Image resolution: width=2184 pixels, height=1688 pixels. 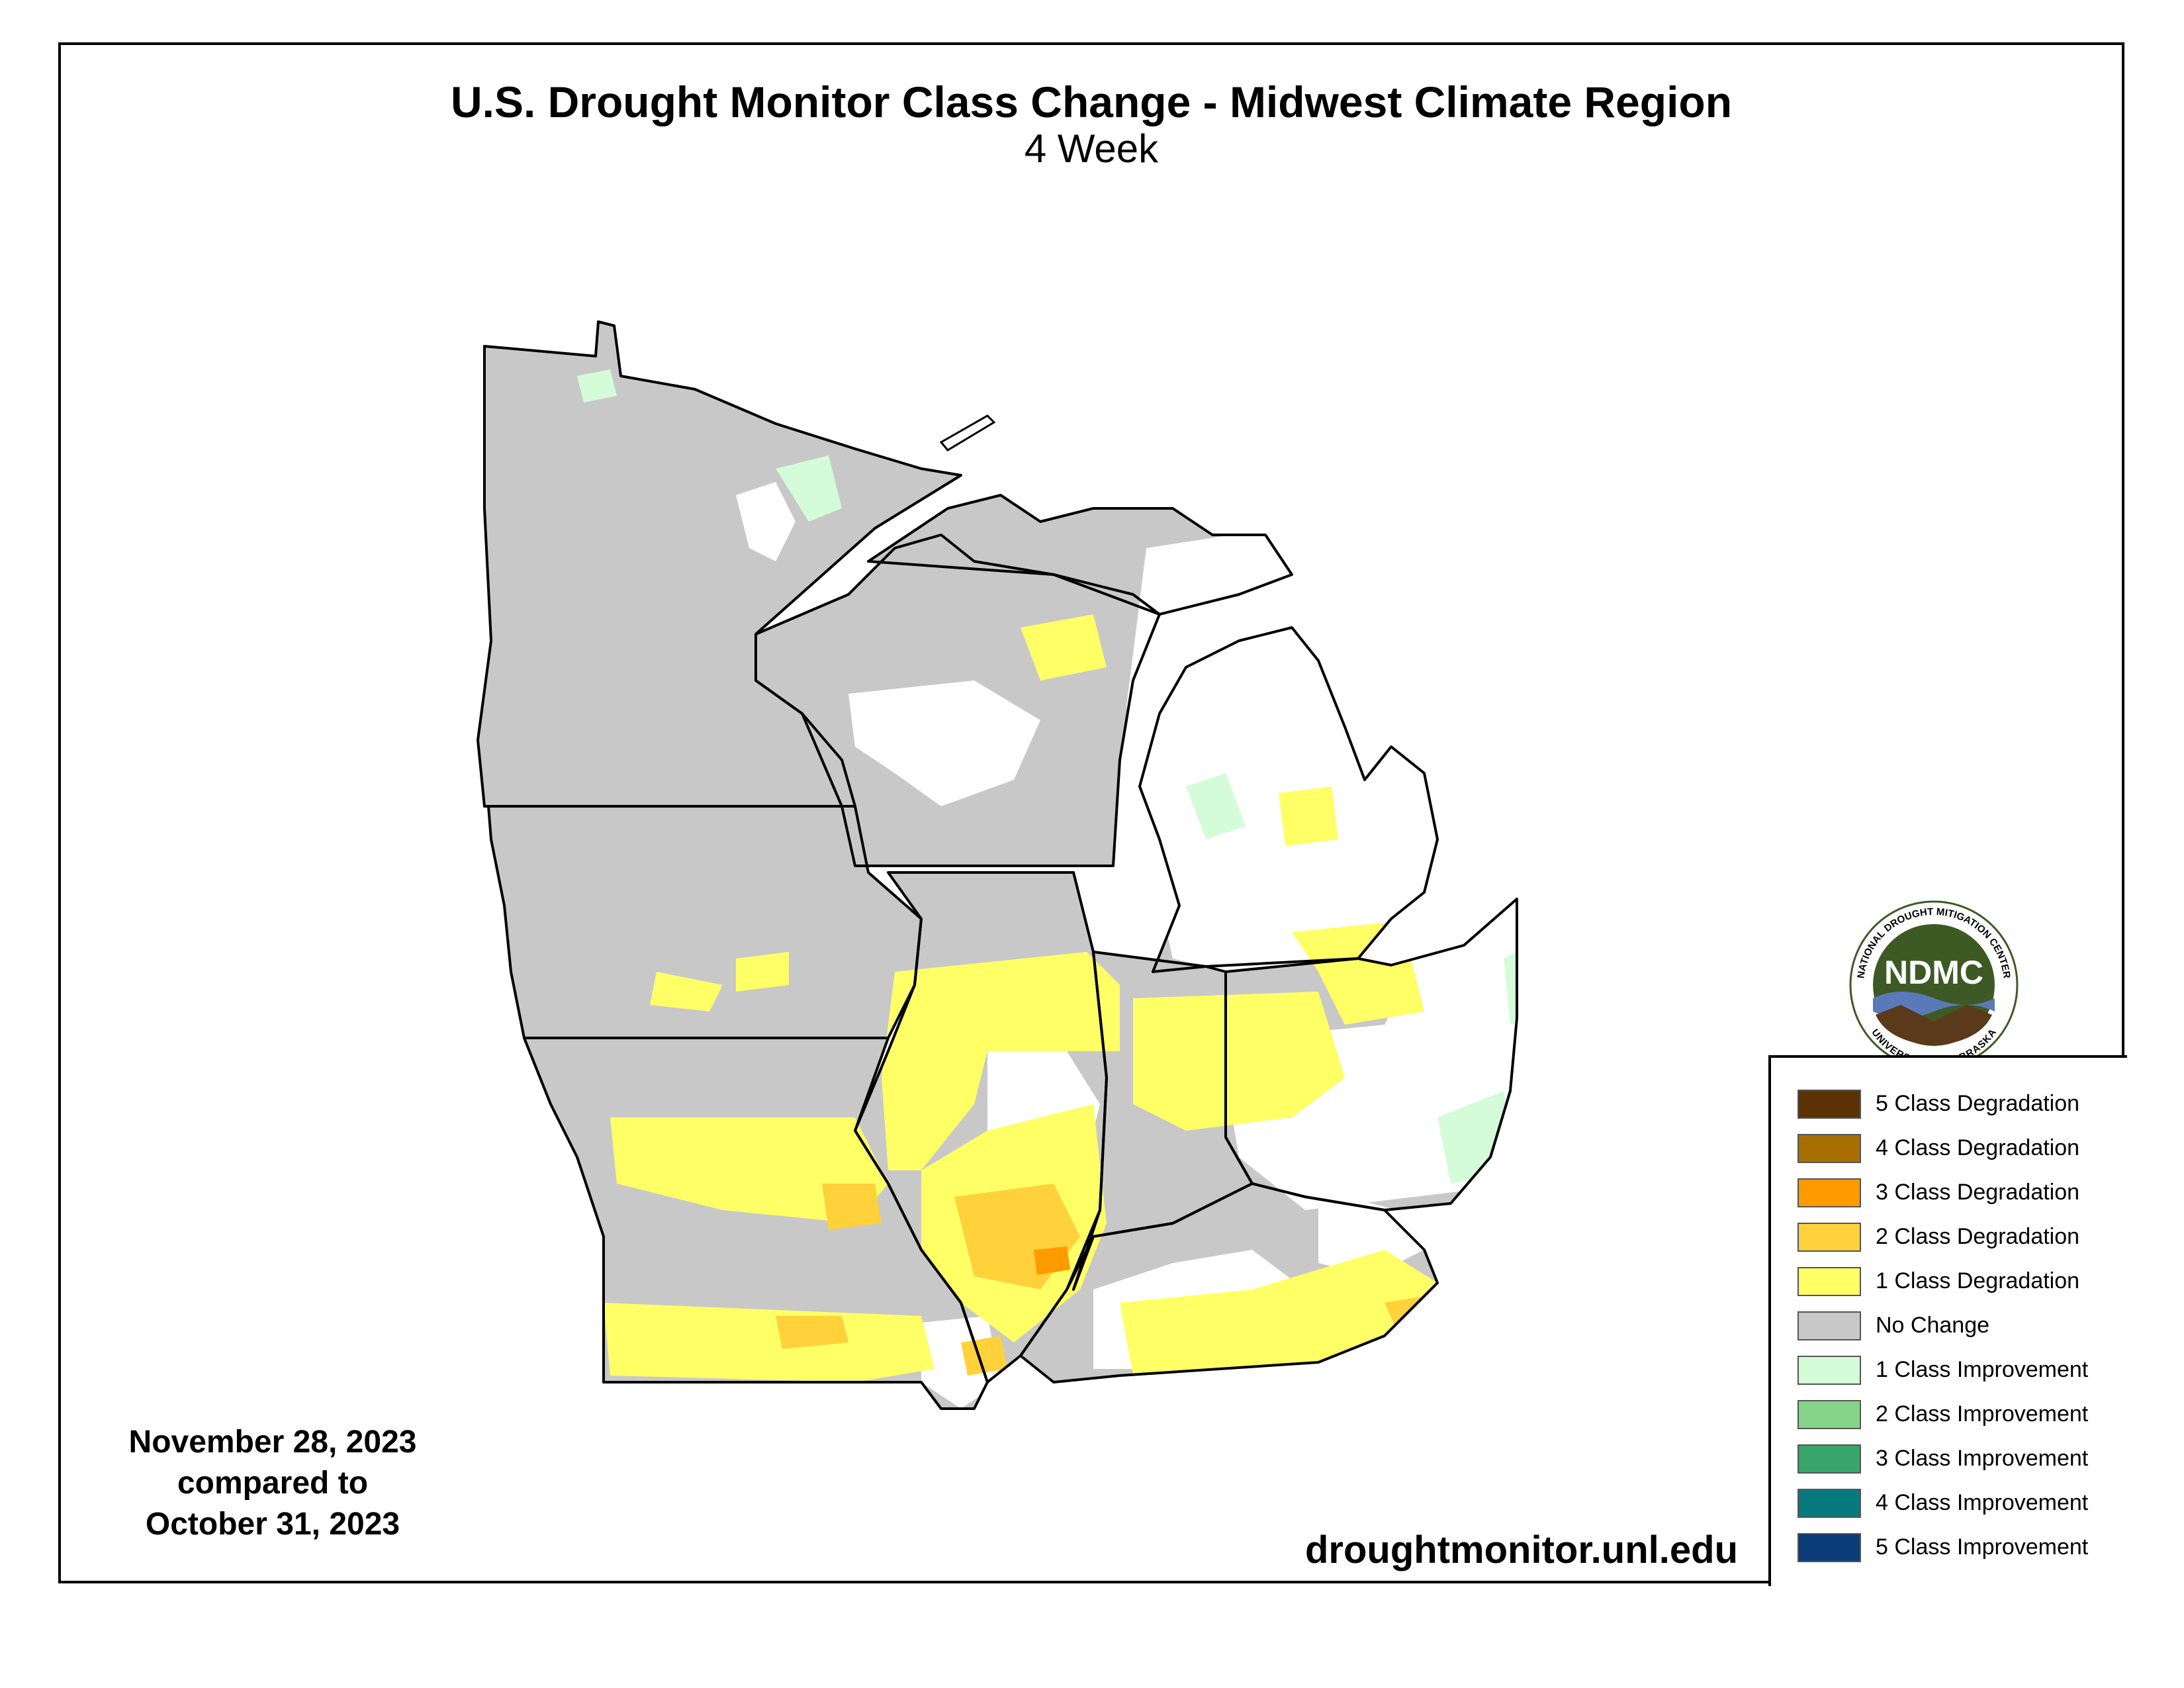 What do you see at coordinates (1982, 1414) in the screenshot?
I see `legend-label: 2 Class Improvement` at bounding box center [1982, 1414].